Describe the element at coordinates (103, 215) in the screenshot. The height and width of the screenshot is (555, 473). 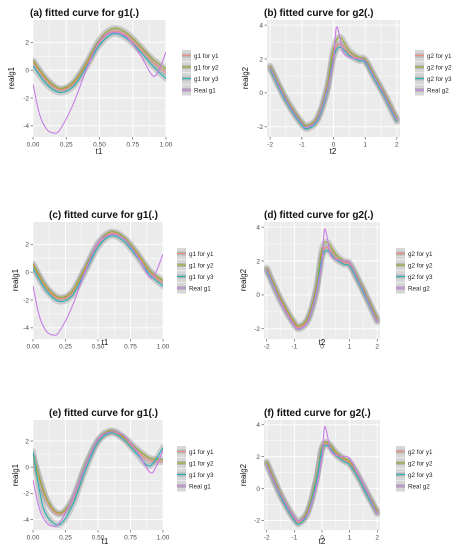
I see `panel-title: (c) fitted curve for g1(.)` at that location.